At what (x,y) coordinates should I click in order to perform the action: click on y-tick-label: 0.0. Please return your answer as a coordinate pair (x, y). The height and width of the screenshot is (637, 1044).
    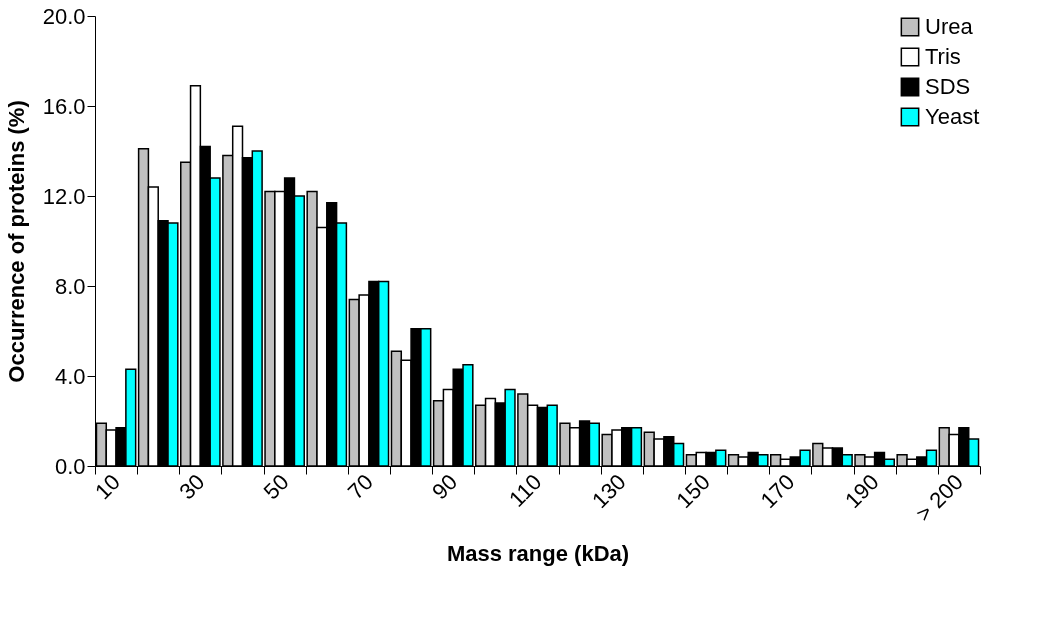
    Looking at the image, I should click on (70, 466).